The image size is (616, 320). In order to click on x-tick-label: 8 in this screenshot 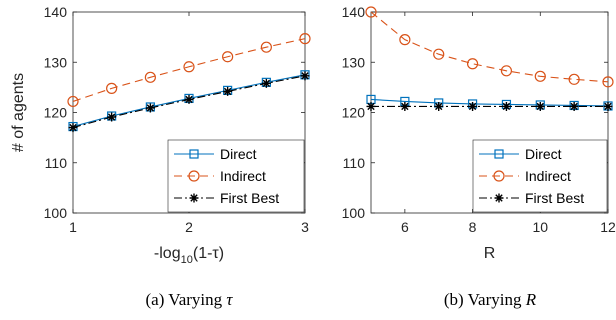, I will do `click(473, 227)`.